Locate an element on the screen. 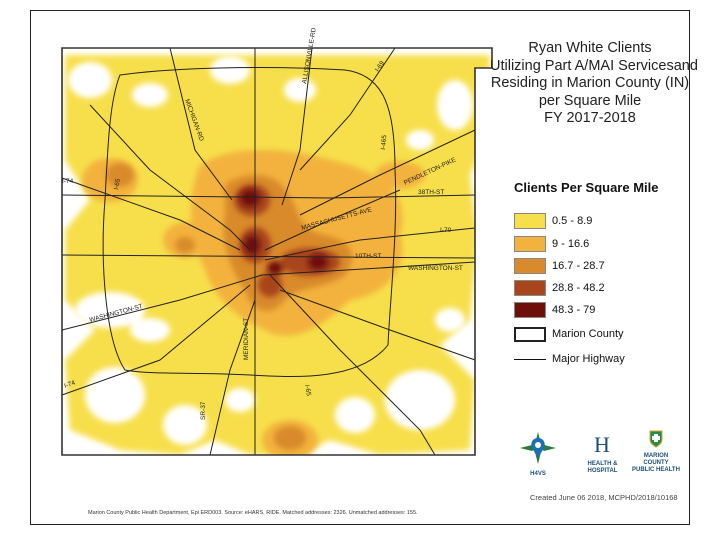 The height and width of the screenshot is (540, 720). massachusetts-ave-line is located at coordinates (332, 220).